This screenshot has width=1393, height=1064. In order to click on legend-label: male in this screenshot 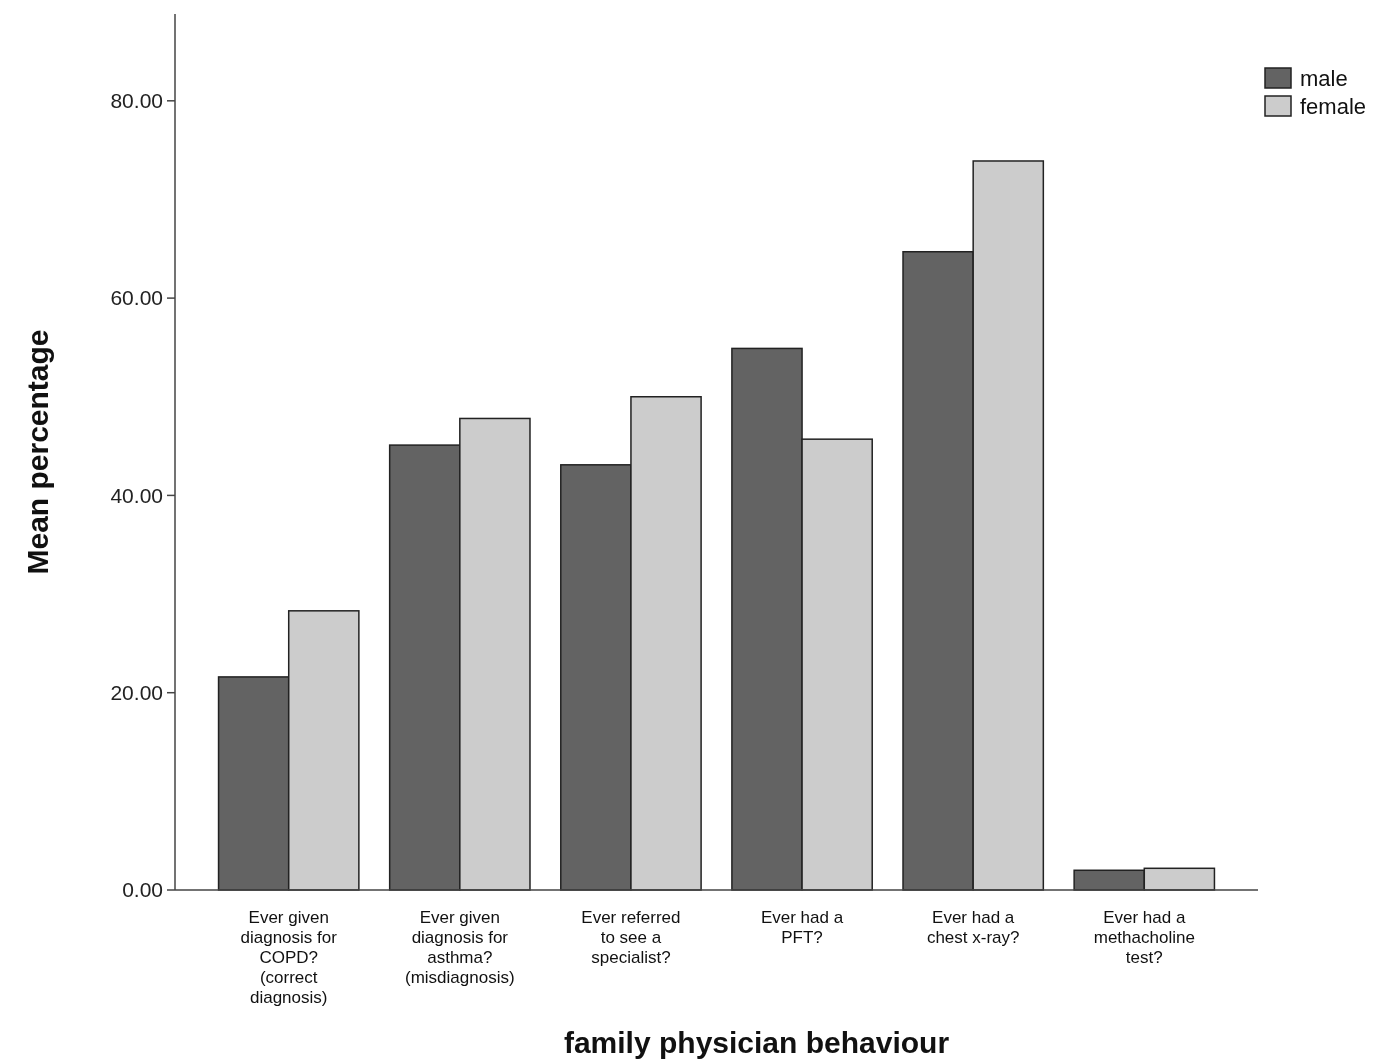, I will do `click(1324, 78)`.